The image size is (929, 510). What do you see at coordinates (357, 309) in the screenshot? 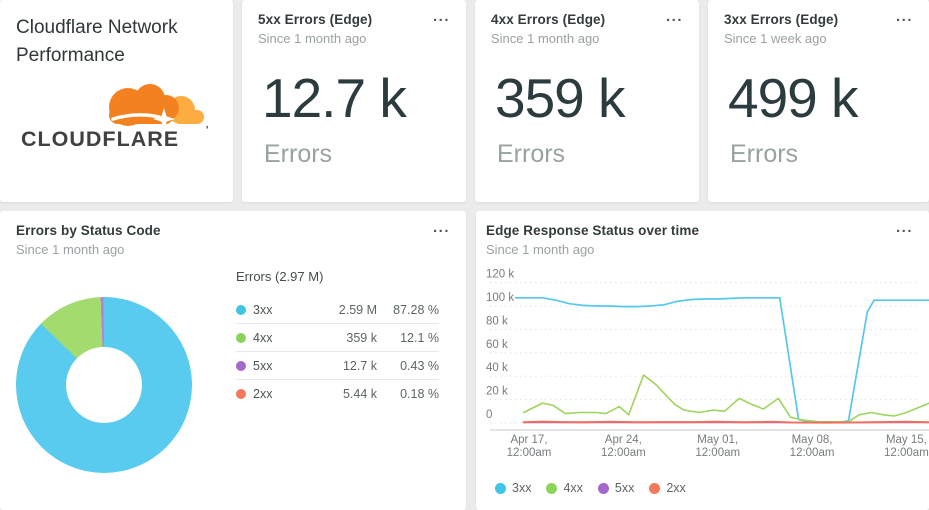
I see `series-value: 2.59 M` at bounding box center [357, 309].